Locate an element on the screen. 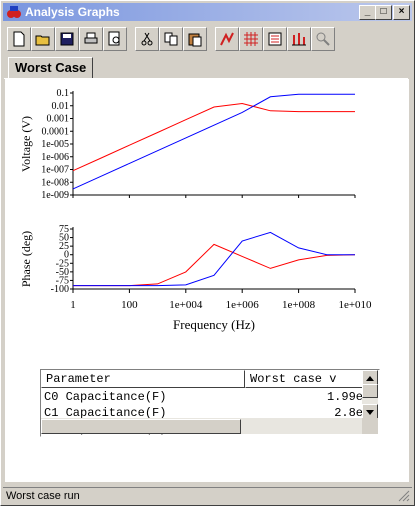  frequency-x-tick-label: 1e+006 is located at coordinates (243, 305).